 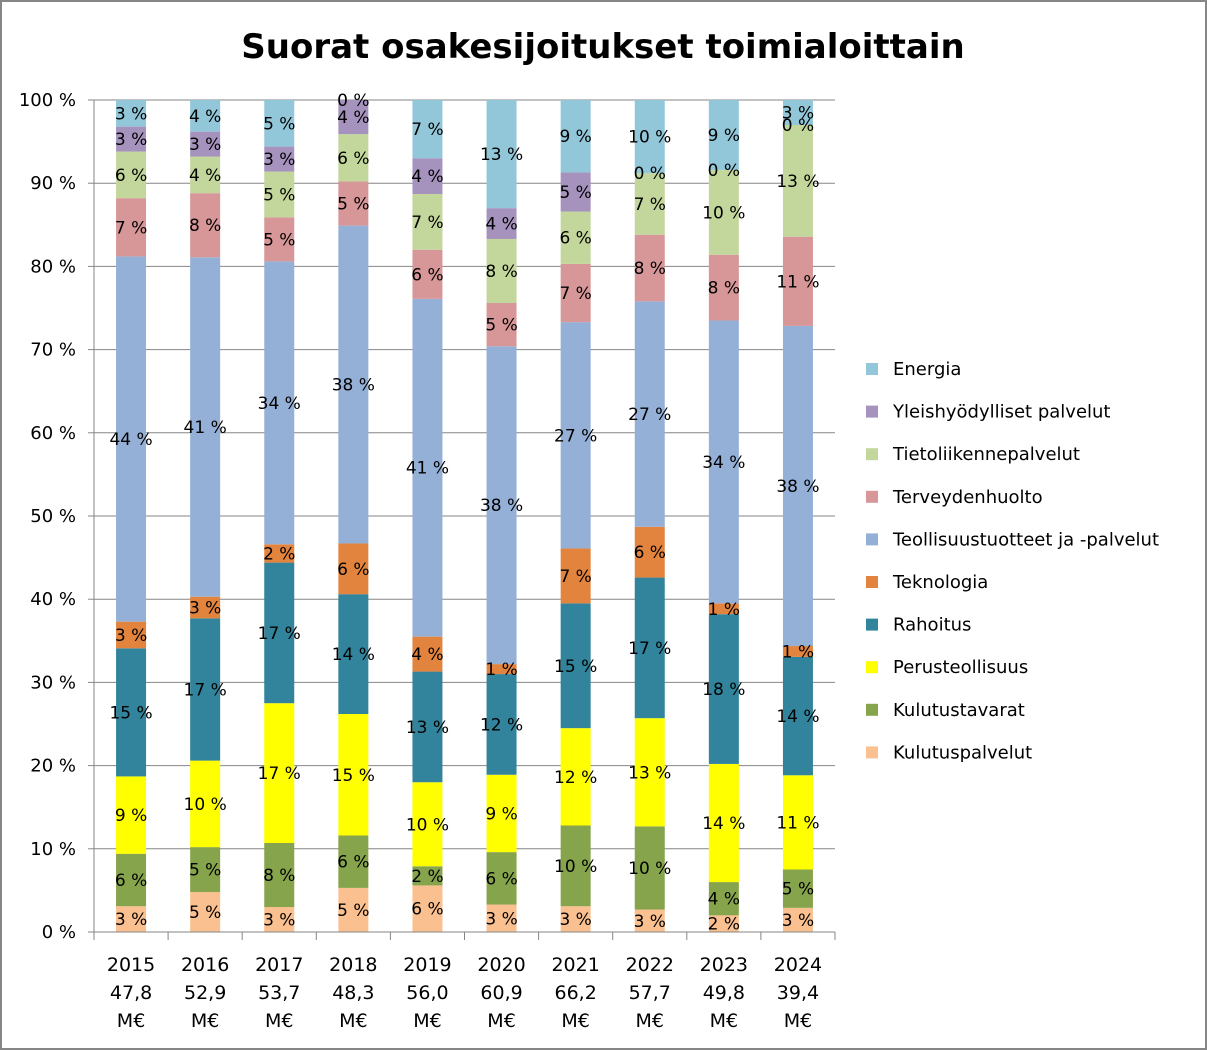 I want to click on data-label: 18 %, so click(x=723, y=690).